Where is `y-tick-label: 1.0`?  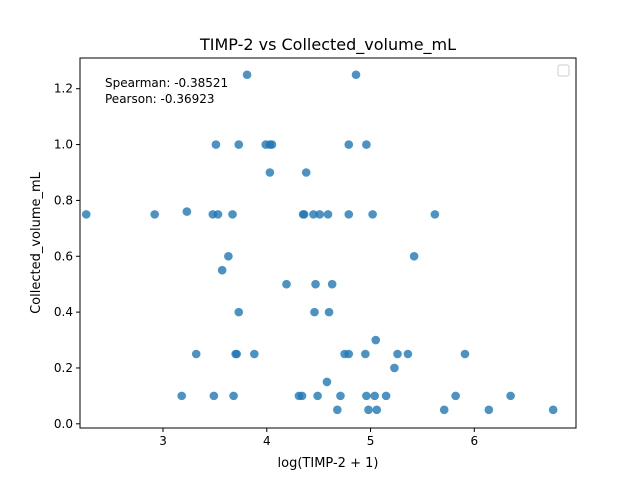 y-tick-label: 1.0 is located at coordinates (63, 145).